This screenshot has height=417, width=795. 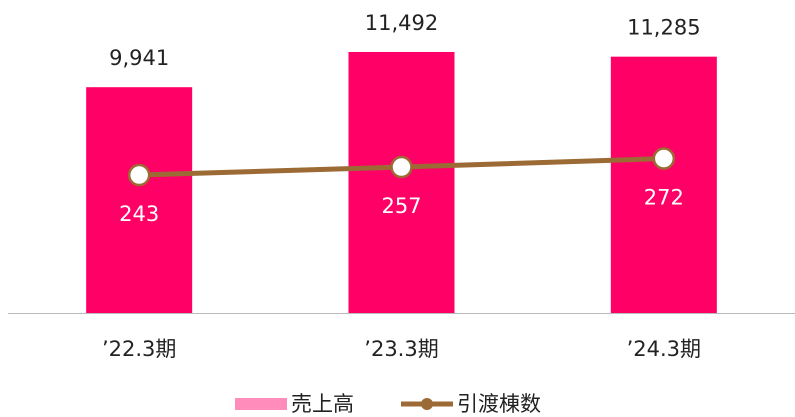 What do you see at coordinates (663, 28) in the screenshot?
I see `bar-value-label: 11,285` at bounding box center [663, 28].